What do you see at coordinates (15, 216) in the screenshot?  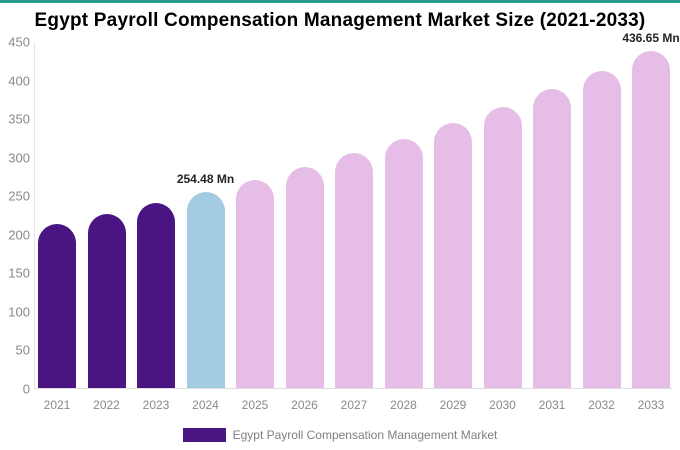 I see `y-axis: 0 50 100 150 200 250 300 350 400 450` at bounding box center [15, 216].